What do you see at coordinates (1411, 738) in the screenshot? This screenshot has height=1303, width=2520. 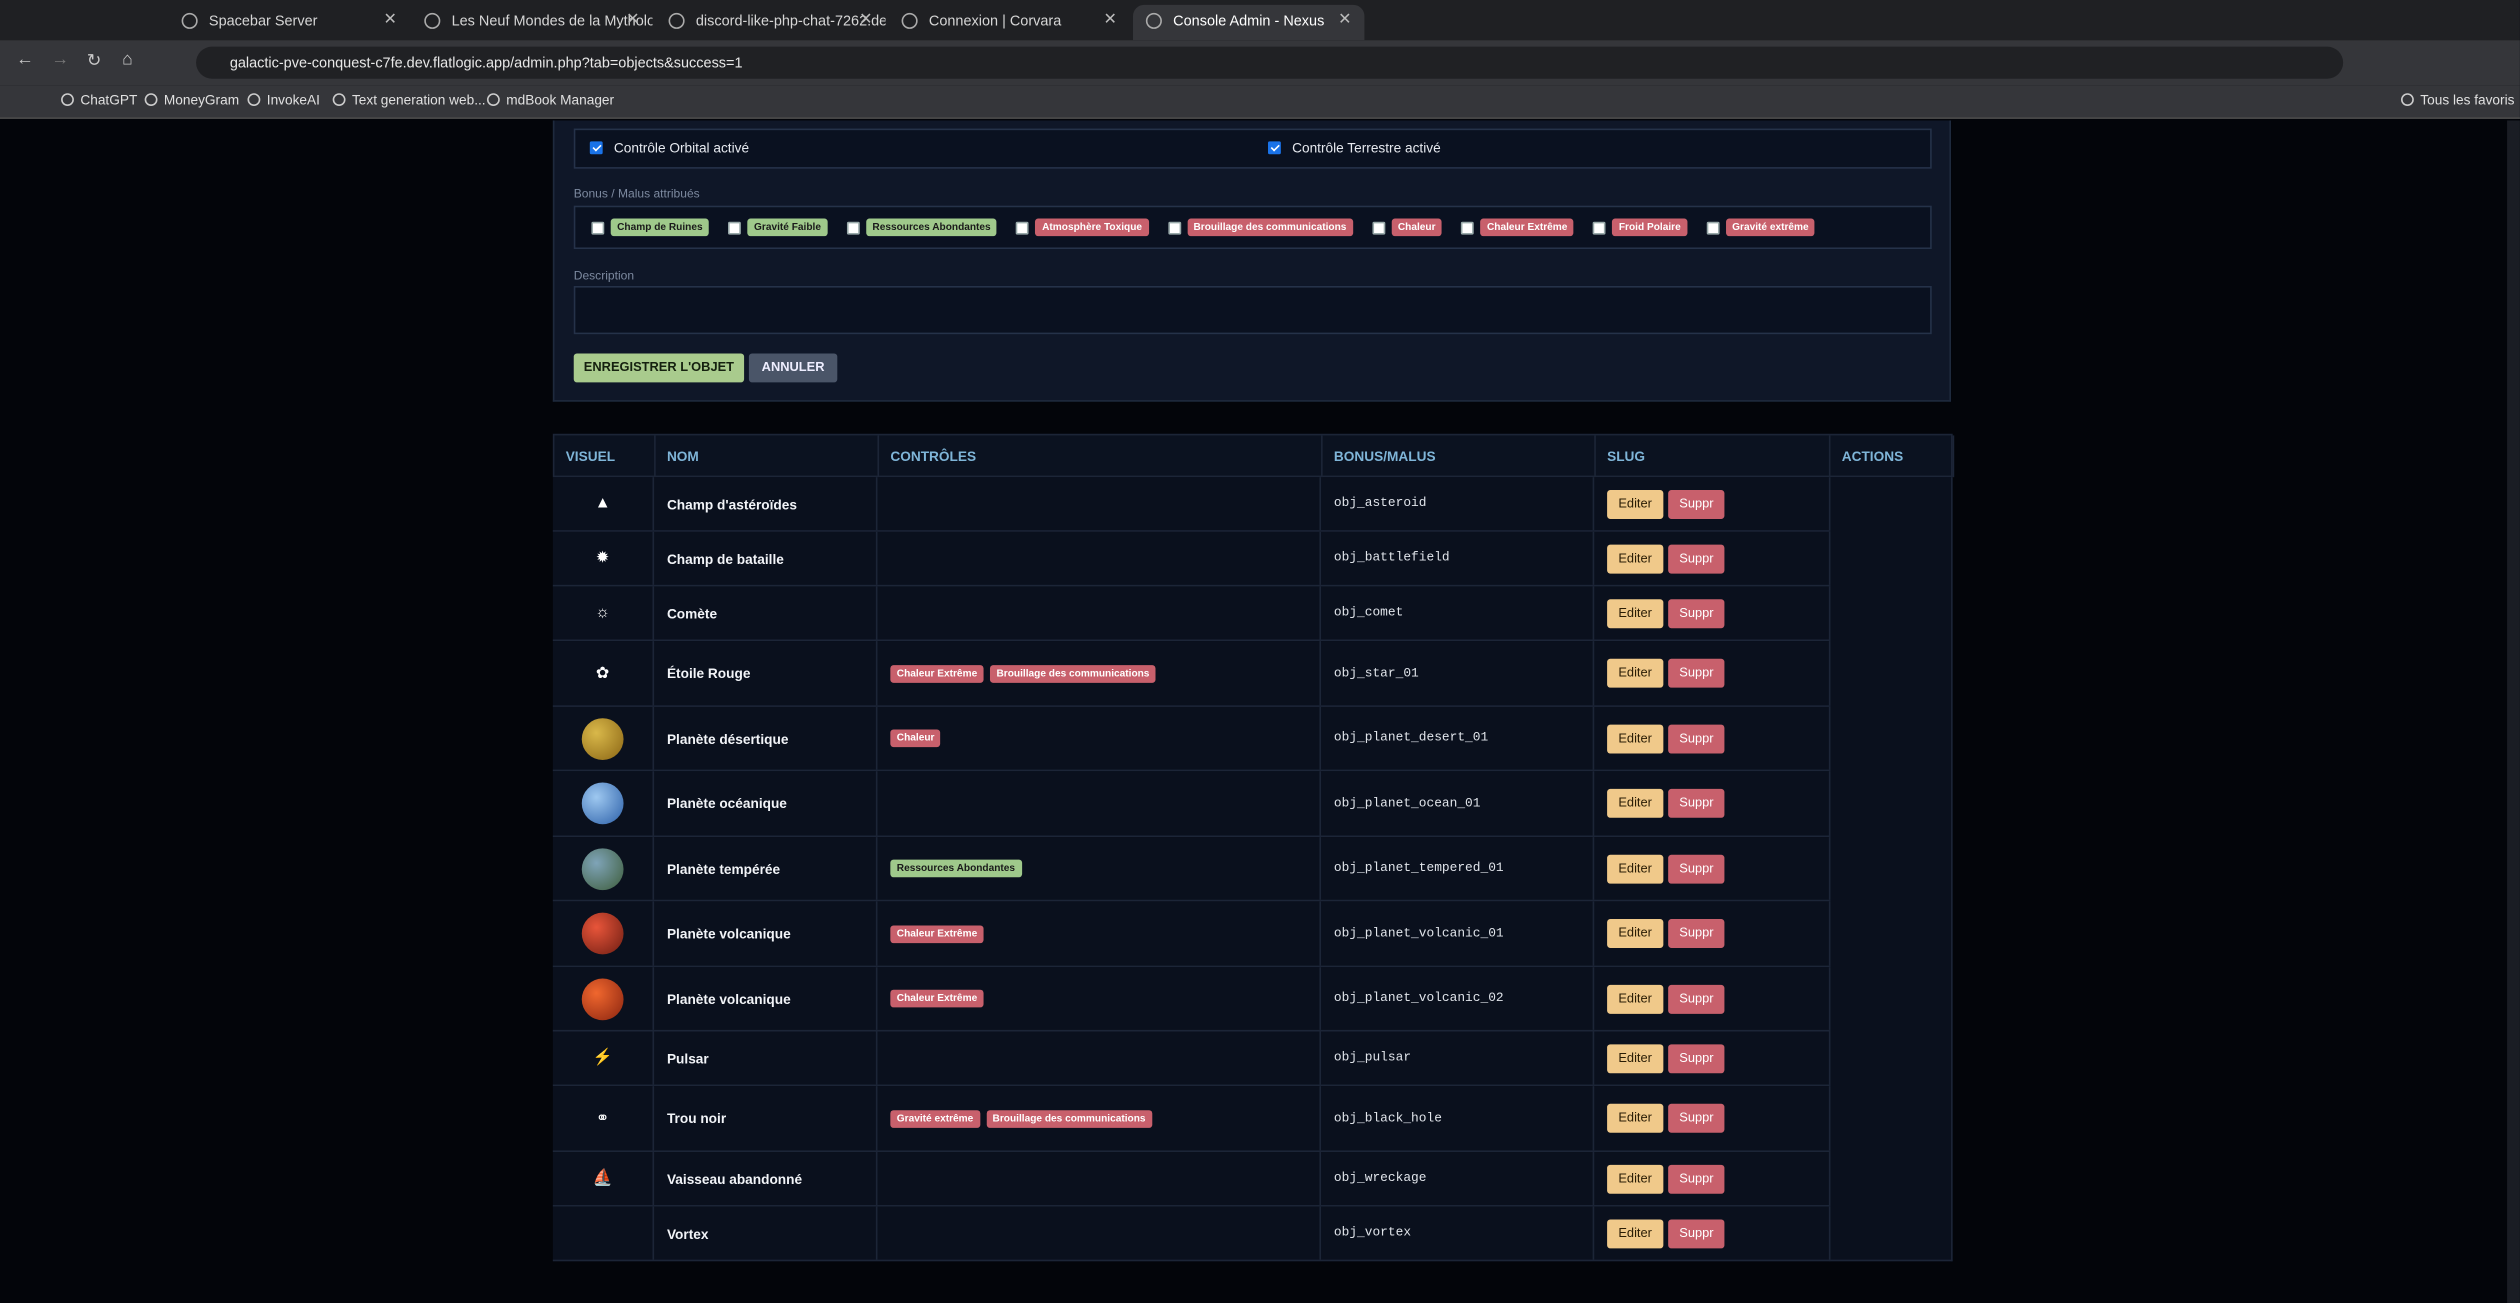 I see `slug: obj_planet_desert_01` at bounding box center [1411, 738].